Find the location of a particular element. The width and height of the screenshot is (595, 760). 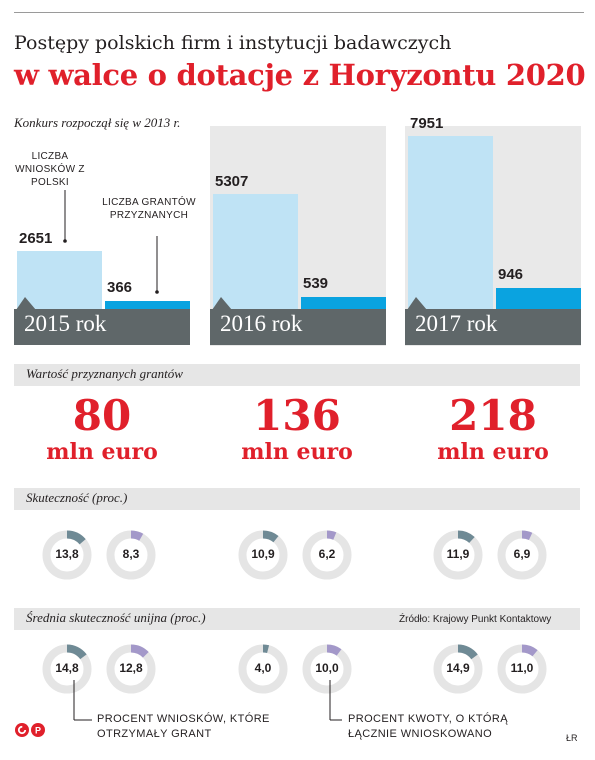

success-applications-donut-label: 13,8 is located at coordinates (67, 554).